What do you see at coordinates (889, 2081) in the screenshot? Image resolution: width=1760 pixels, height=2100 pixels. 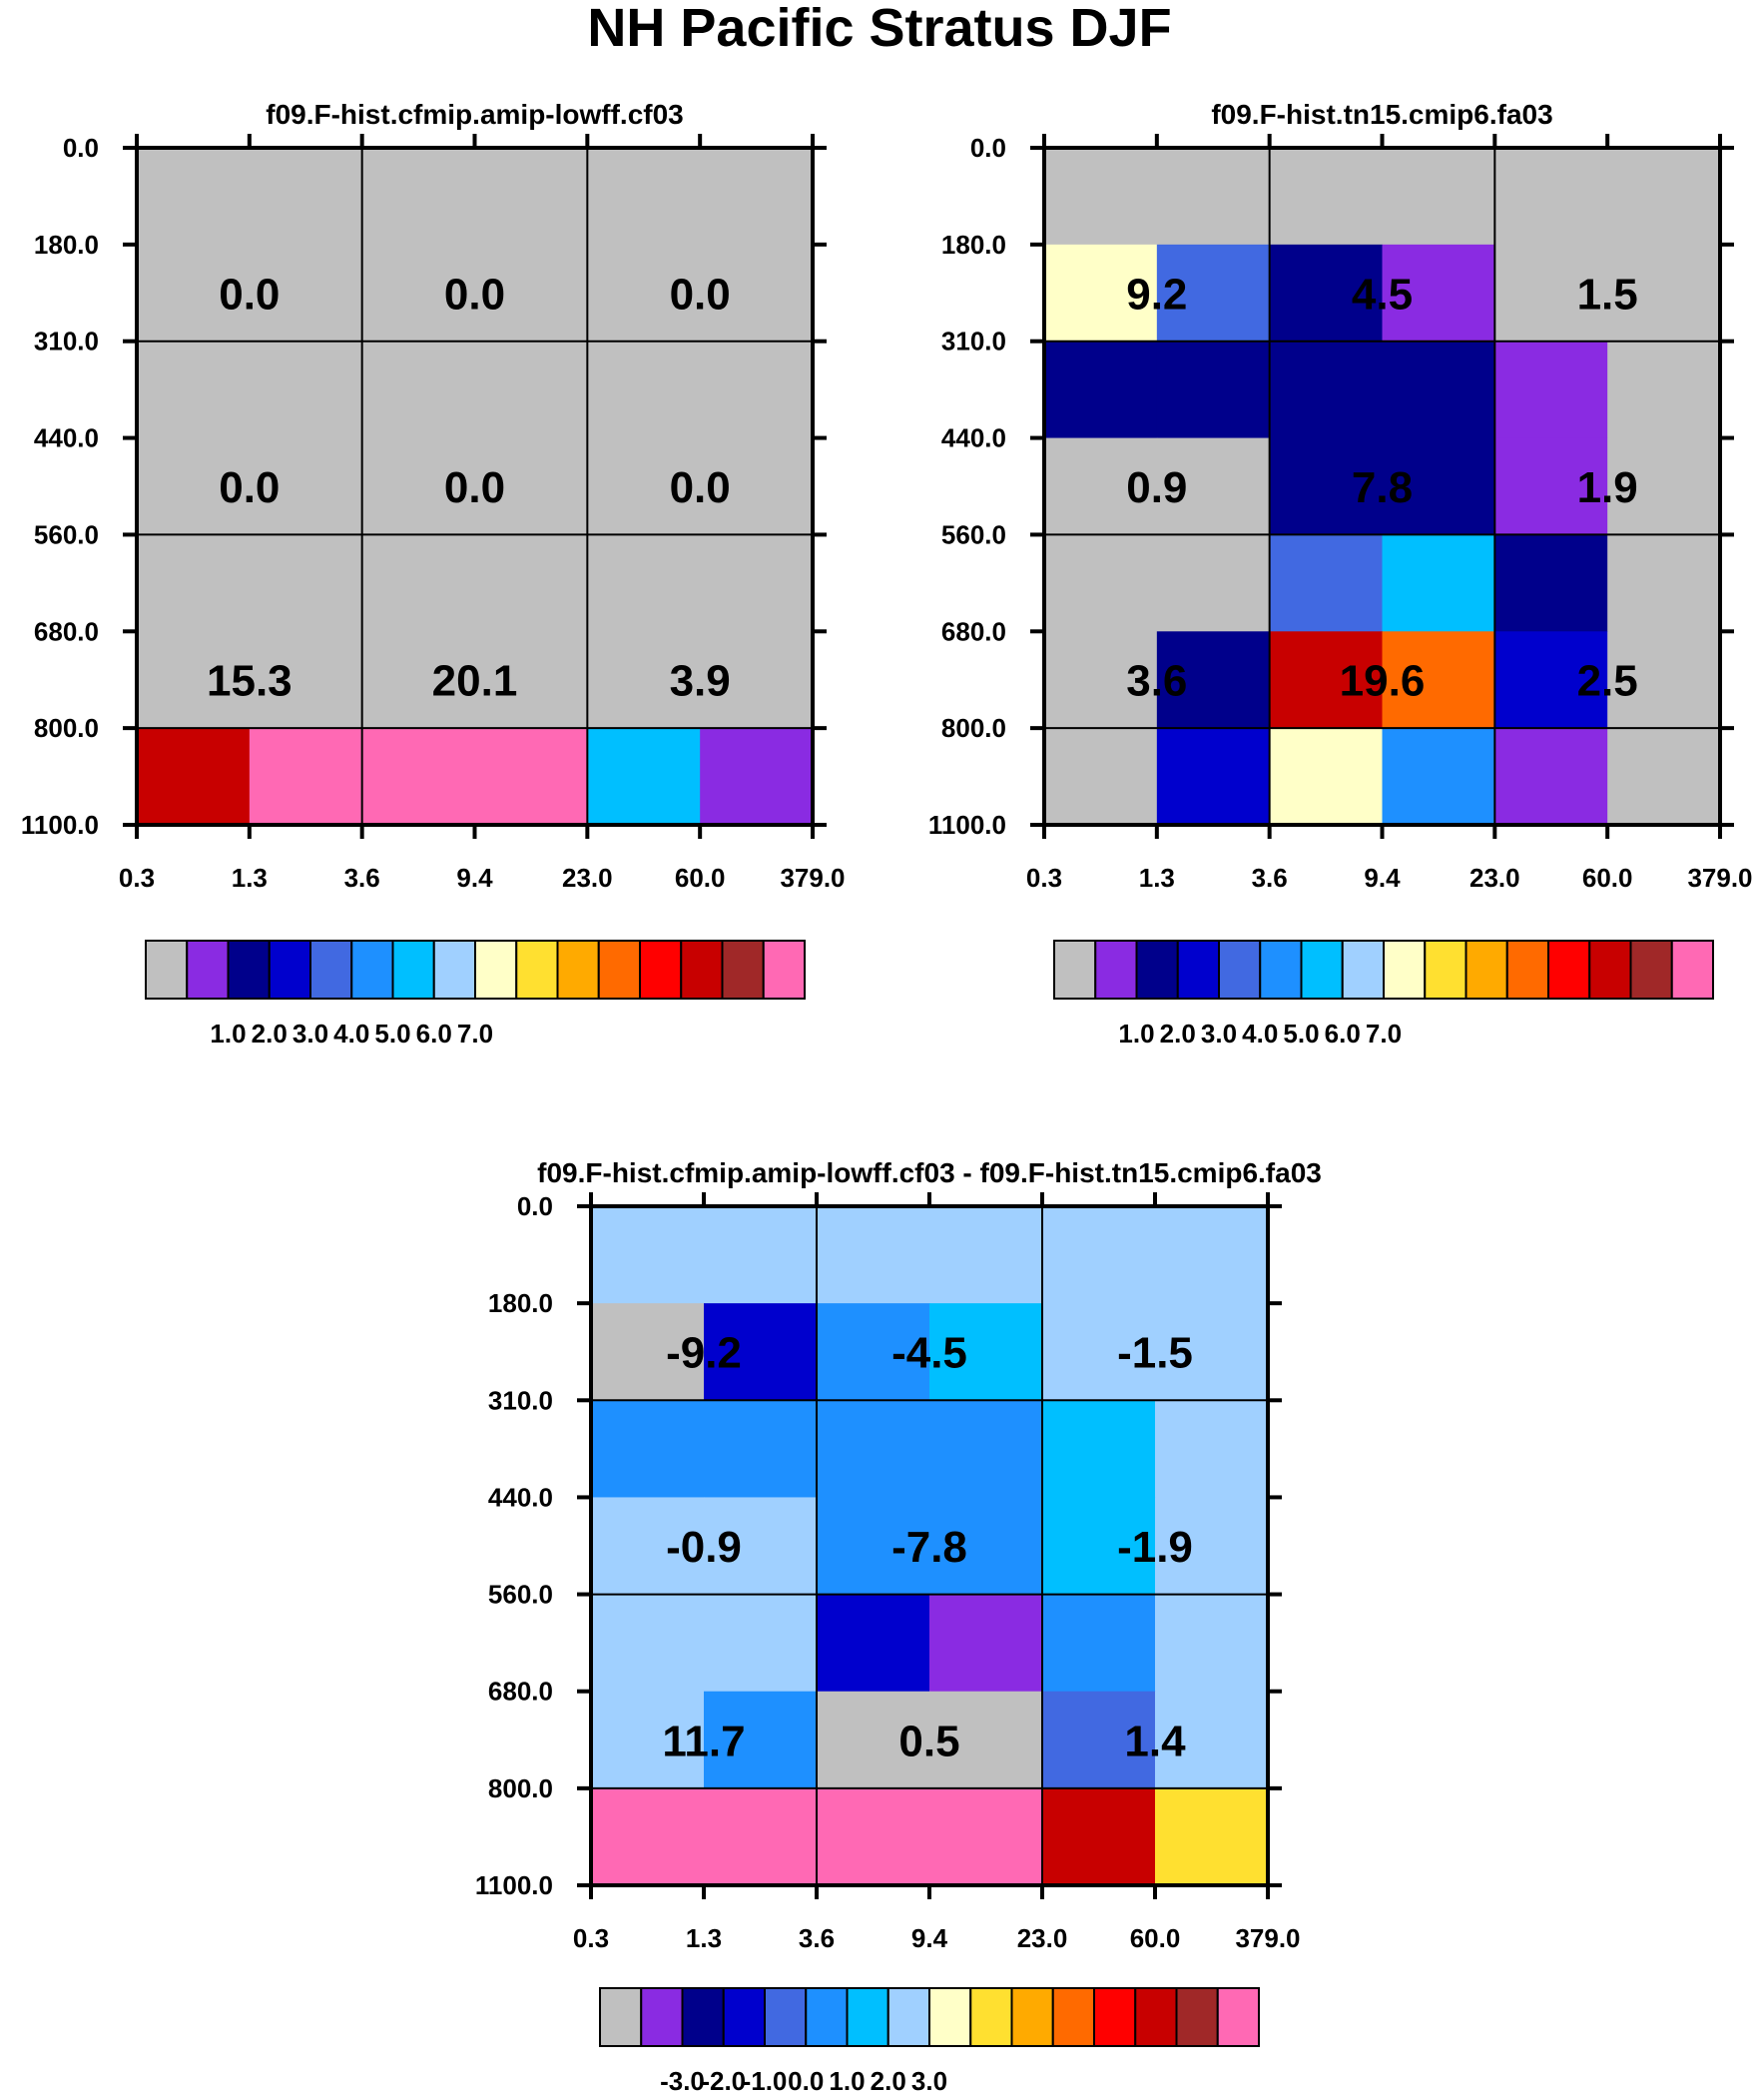 I see `colorbar-label: 2.0` at bounding box center [889, 2081].